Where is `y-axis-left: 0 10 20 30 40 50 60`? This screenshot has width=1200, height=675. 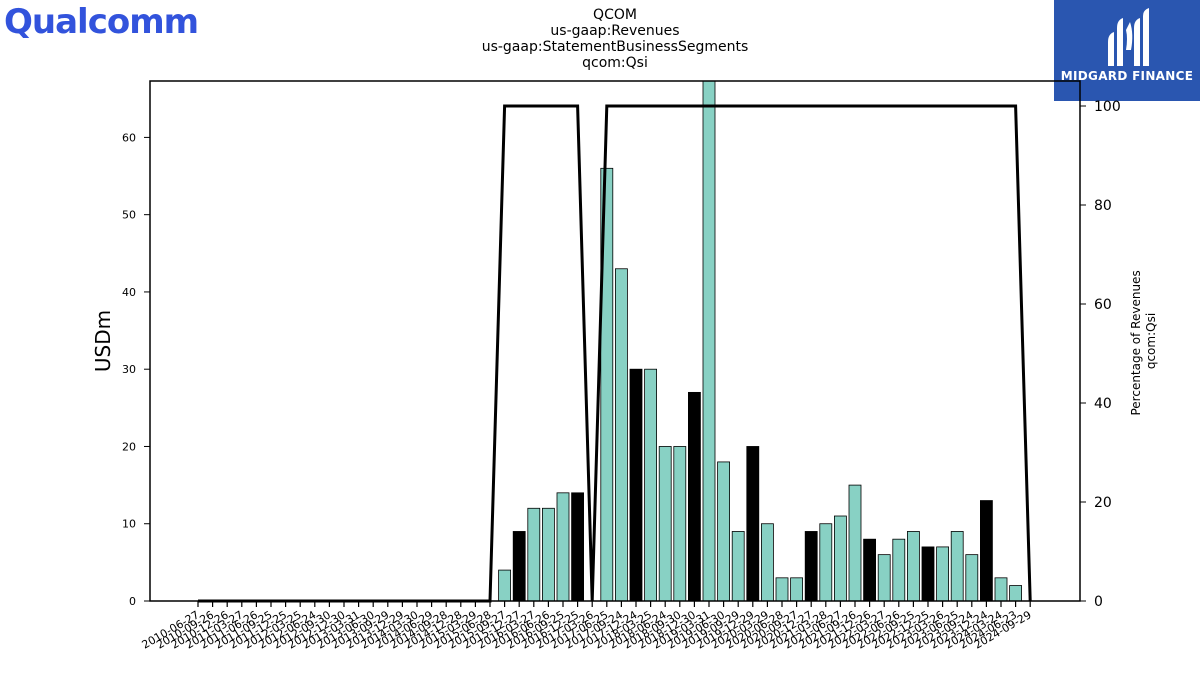 y-axis-left: 0 10 20 30 40 50 60 is located at coordinates (136, 369).